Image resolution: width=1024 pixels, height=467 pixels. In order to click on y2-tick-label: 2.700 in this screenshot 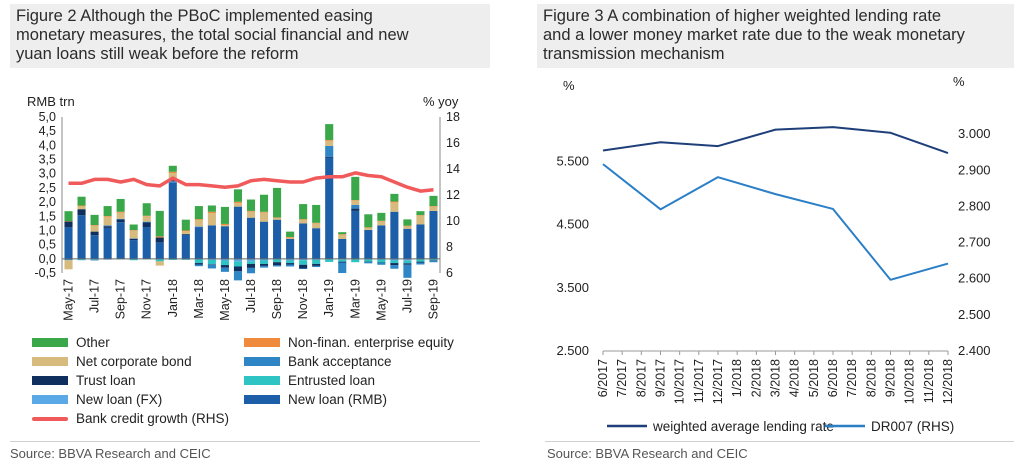, I will do `click(974, 242)`.